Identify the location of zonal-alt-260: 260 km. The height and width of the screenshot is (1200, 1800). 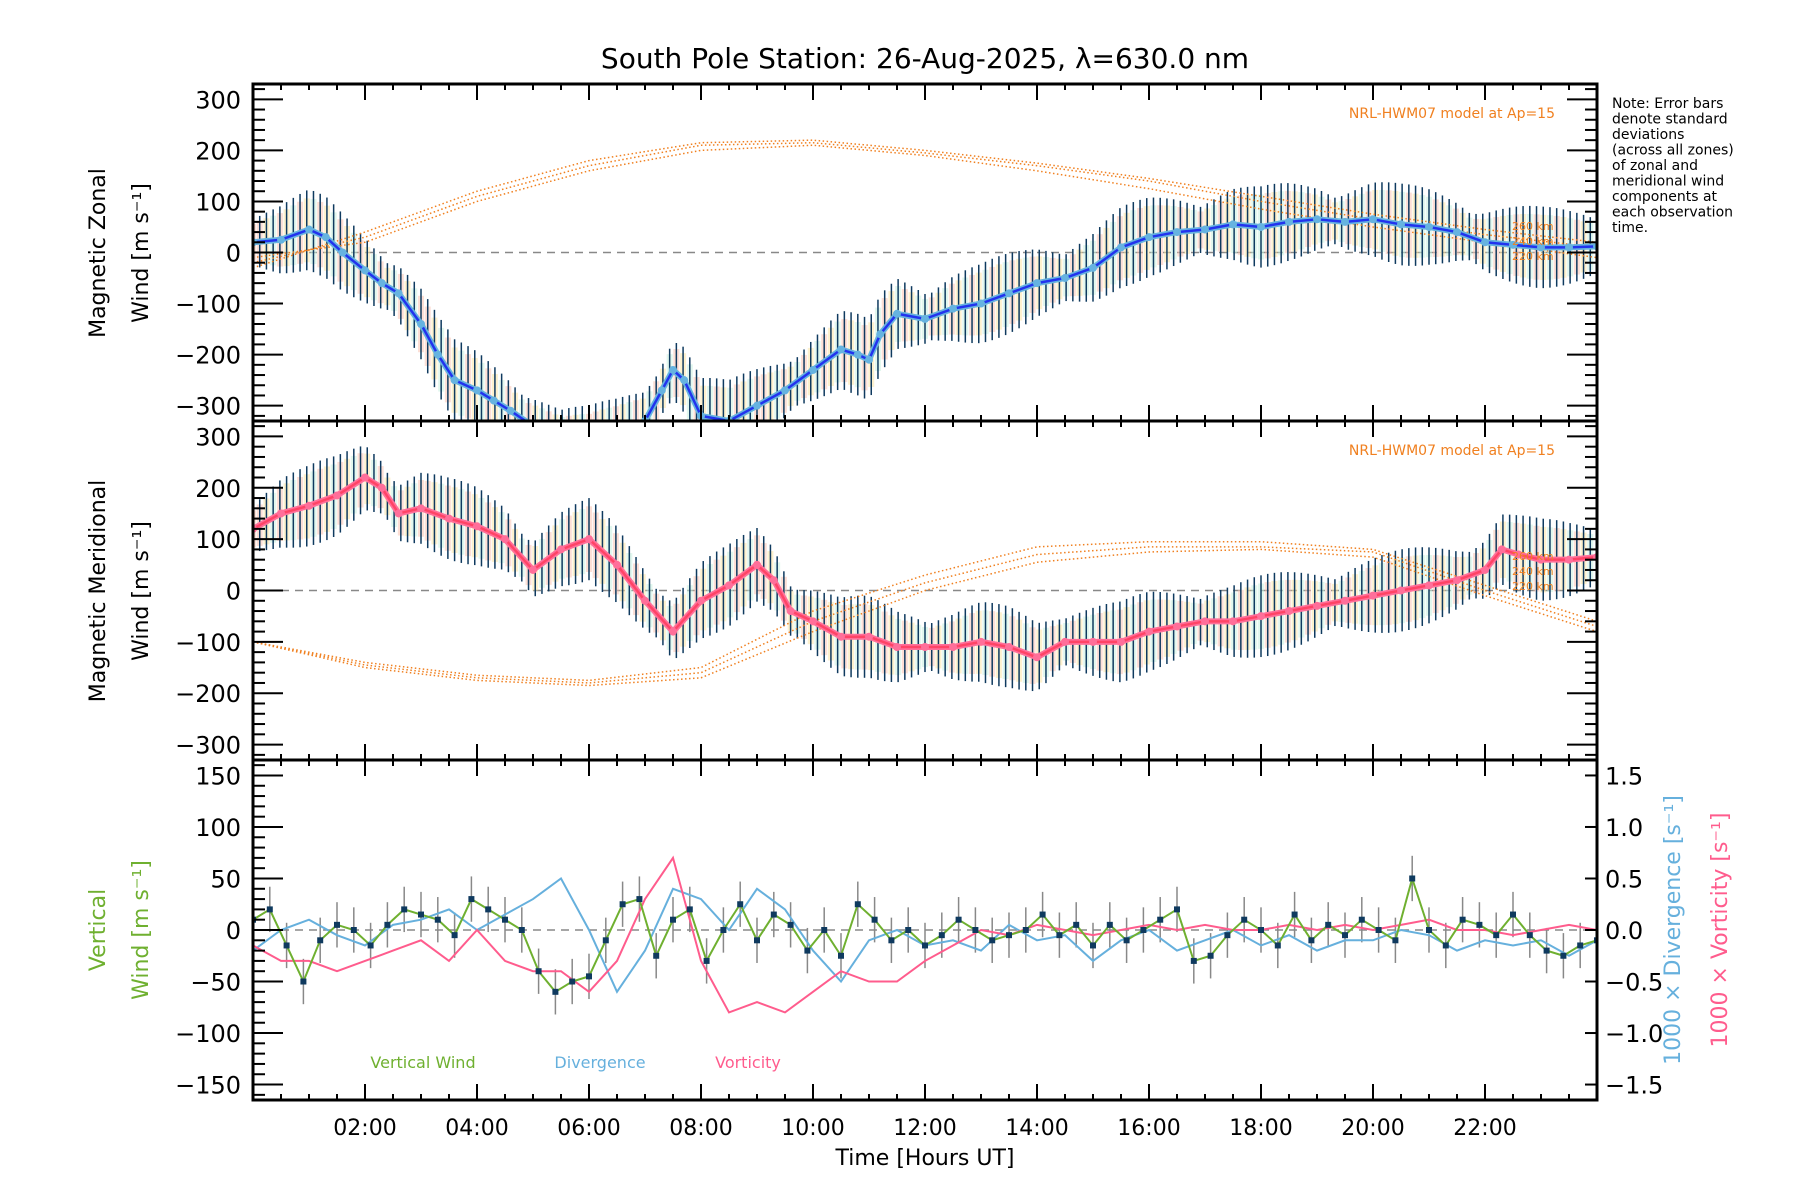
(1533, 226).